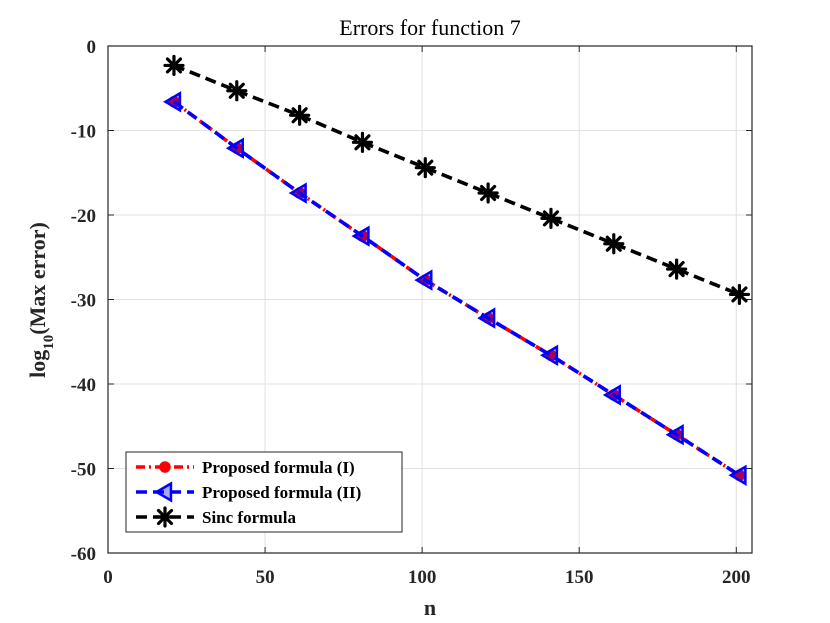 The width and height of the screenshot is (830, 623). Describe the element at coordinates (422, 577) in the screenshot. I see `x-tick-label: 100` at that location.